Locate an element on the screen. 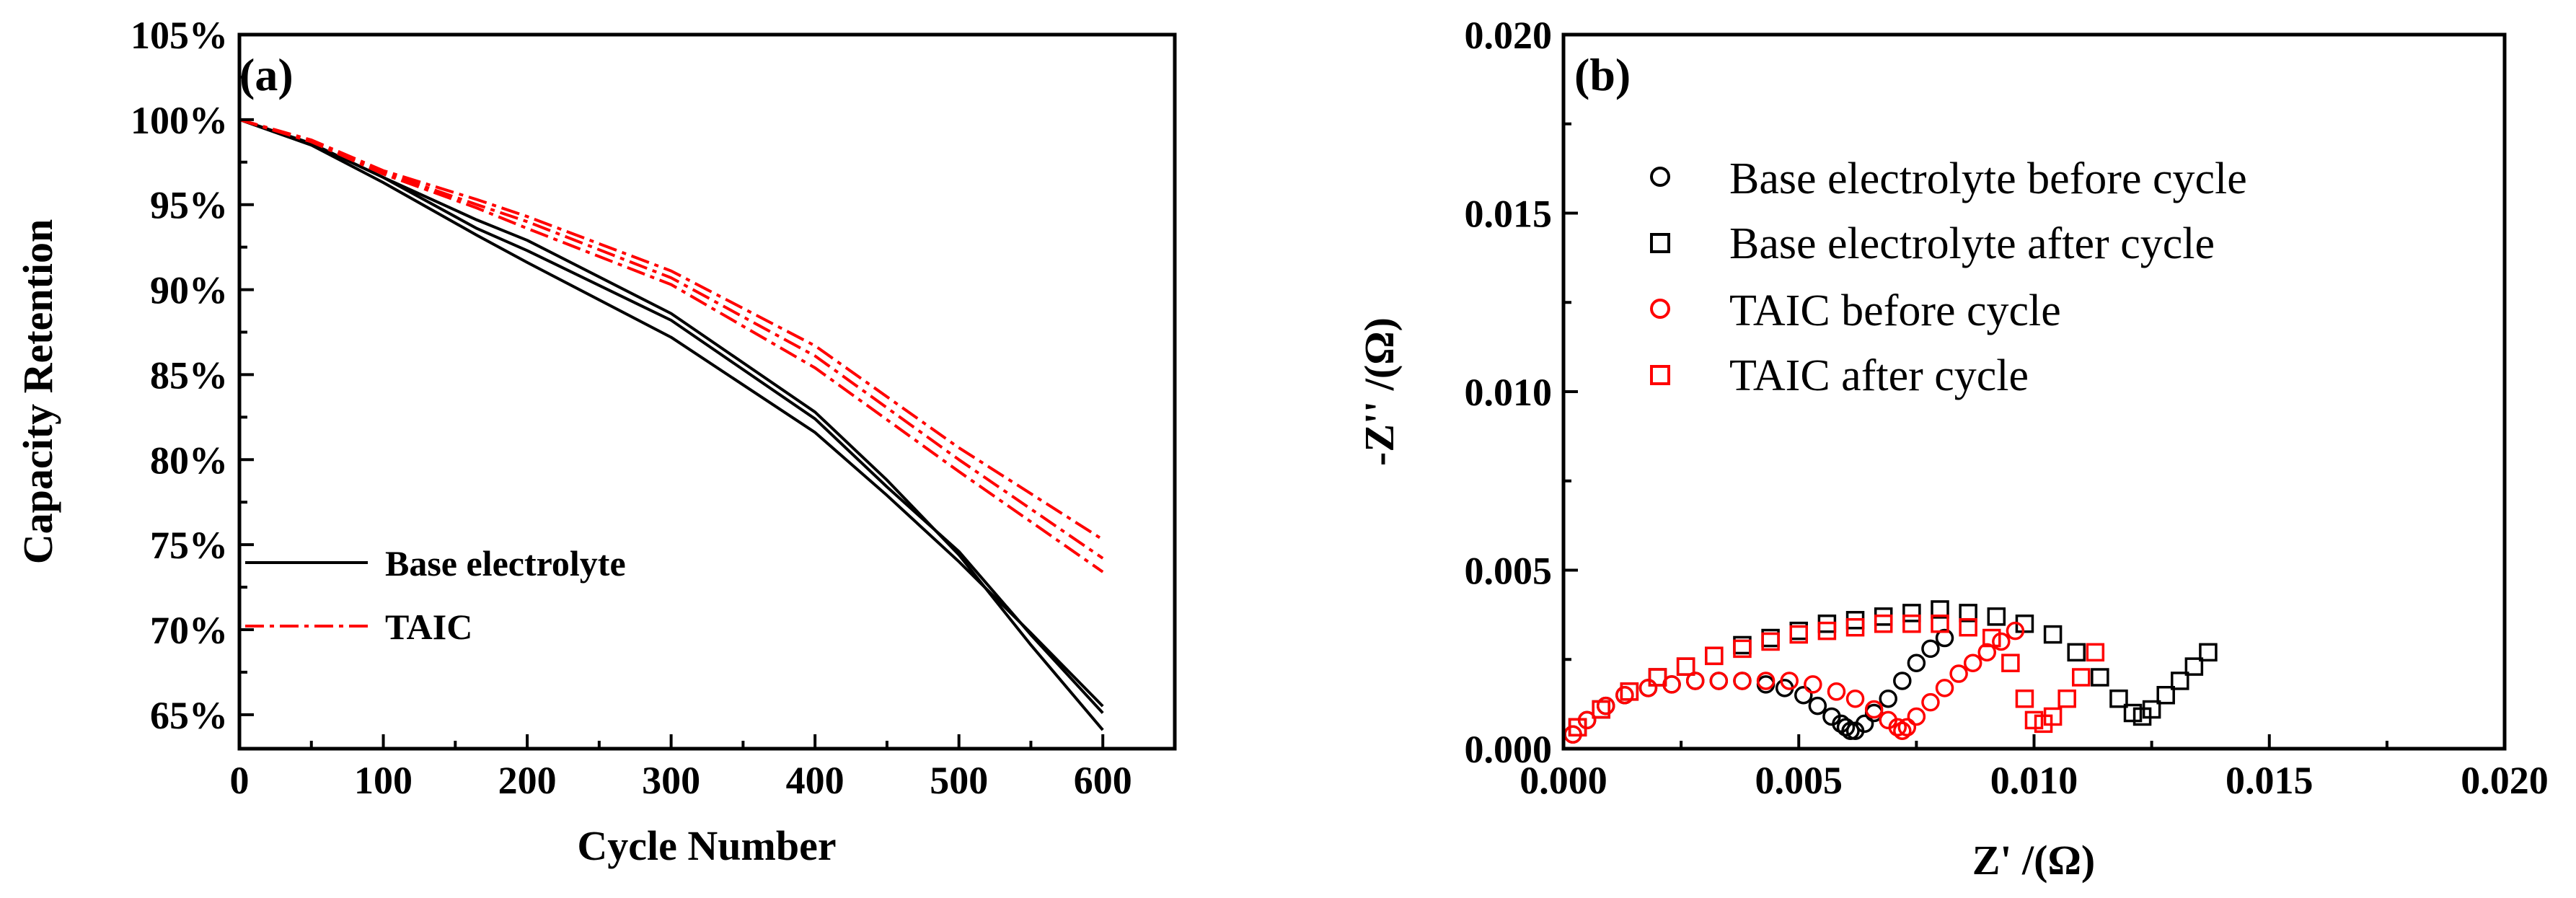  chart-b-ytick-label: 0.020 is located at coordinates (1509, 35).